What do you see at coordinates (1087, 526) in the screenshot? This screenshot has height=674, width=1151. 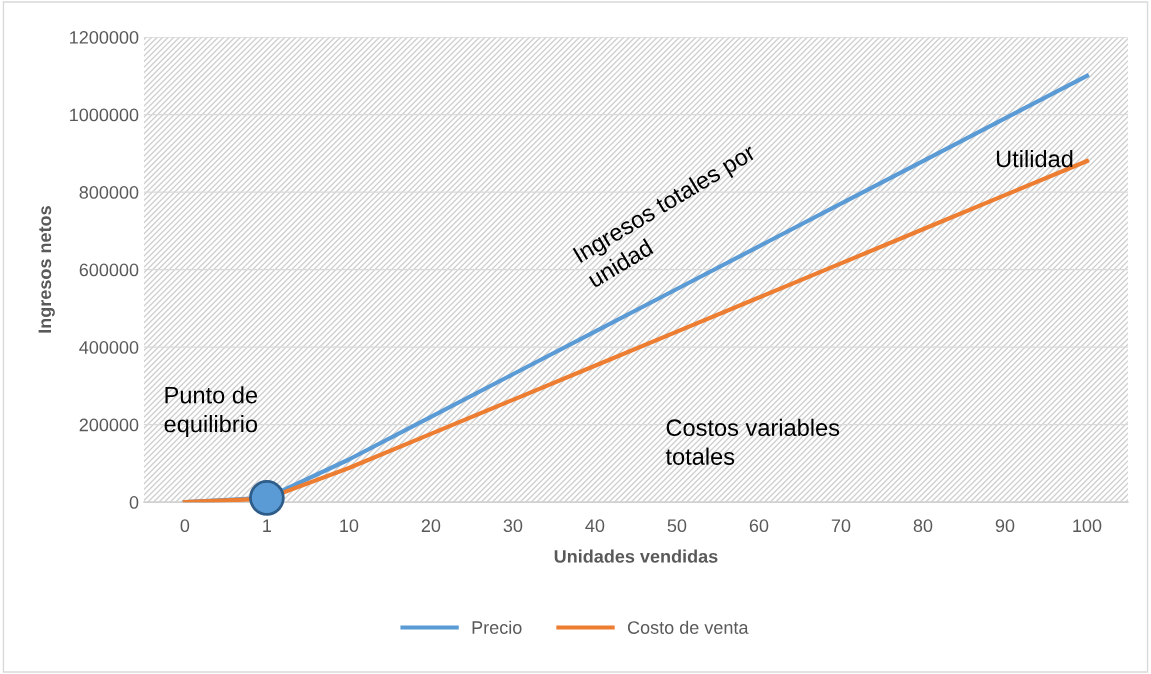 I see `x-tick-label: 100` at bounding box center [1087, 526].